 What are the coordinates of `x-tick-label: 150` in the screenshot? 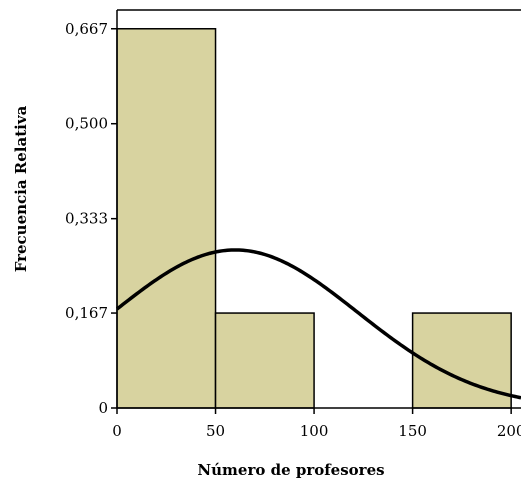 It's located at (412, 431).